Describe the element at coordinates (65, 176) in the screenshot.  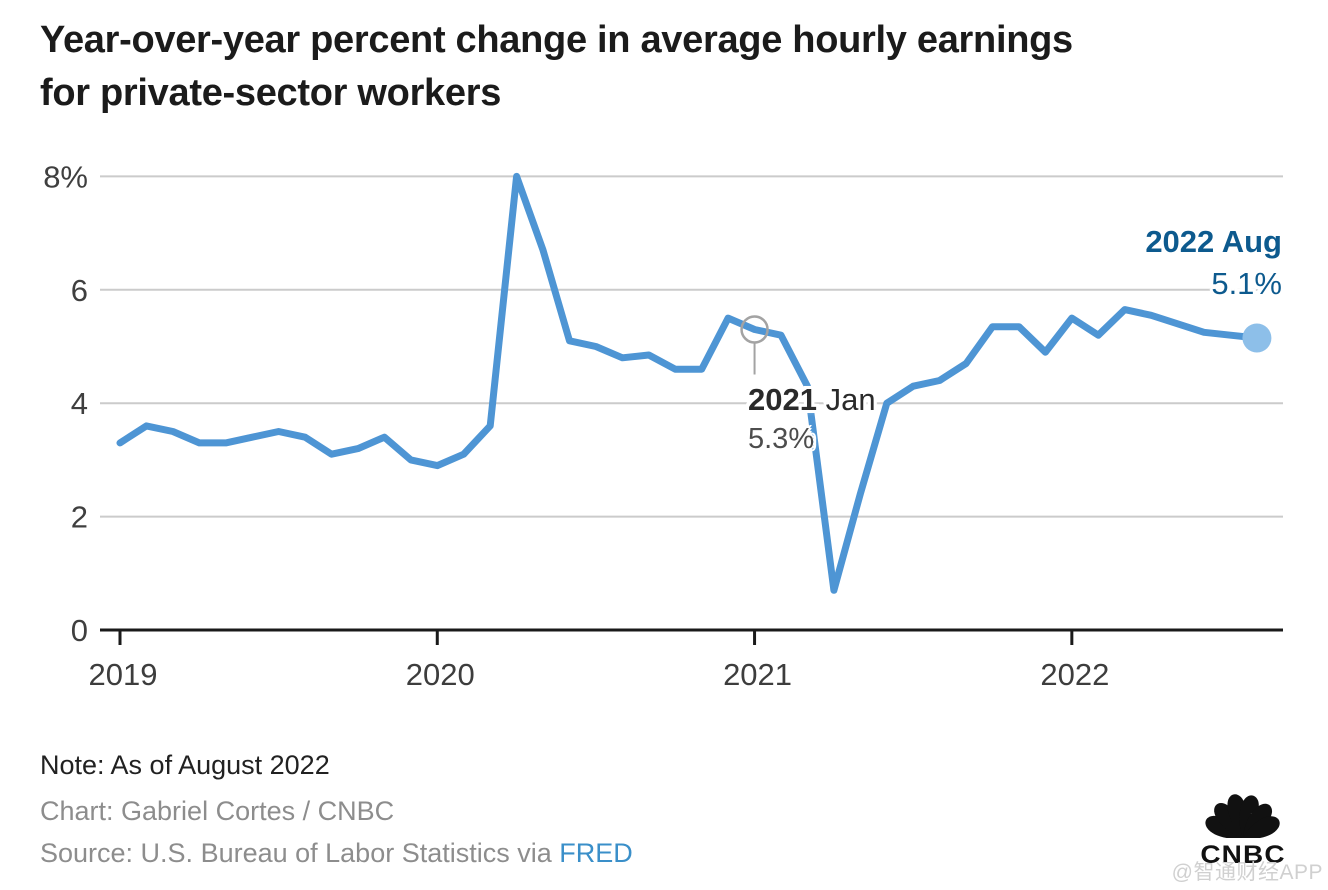
I see `y-tick-label-8: 8%` at that location.